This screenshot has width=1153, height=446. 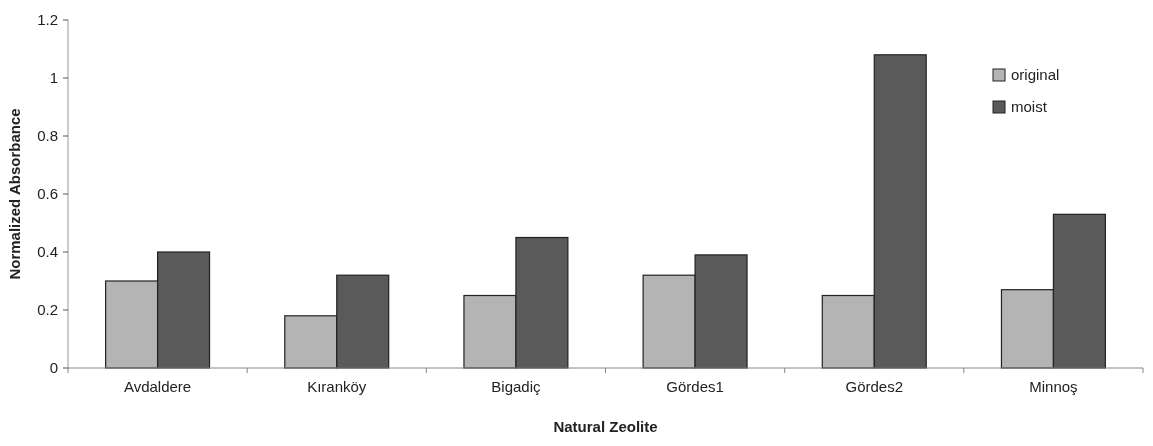 What do you see at coordinates (53, 78) in the screenshot?
I see `y-tick-label: 1` at bounding box center [53, 78].